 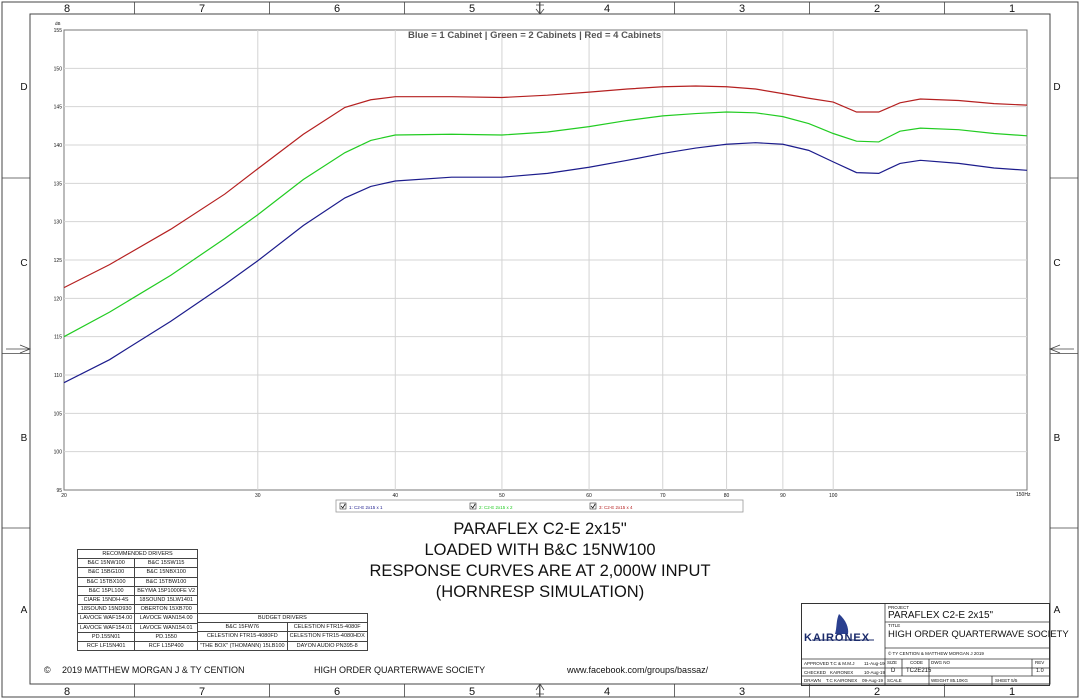 What do you see at coordinates (242, 627) in the screenshot?
I see `table-cell: B&C 15FW76` at bounding box center [242, 627].